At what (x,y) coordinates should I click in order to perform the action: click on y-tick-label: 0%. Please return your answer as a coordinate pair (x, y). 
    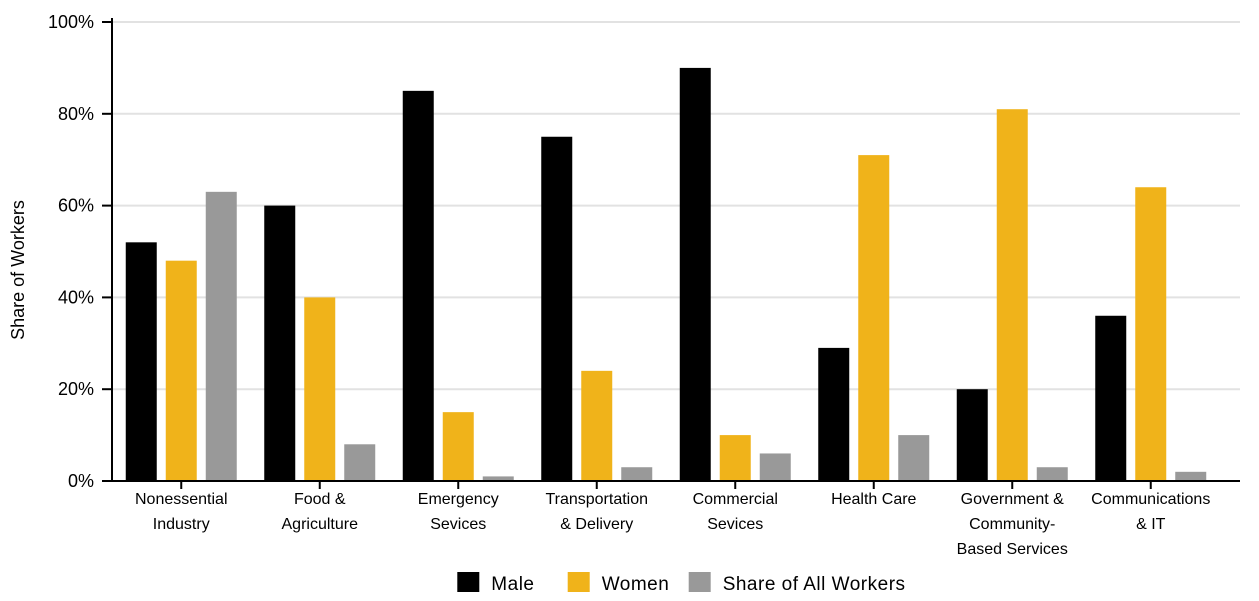
    Looking at the image, I should click on (81, 481).